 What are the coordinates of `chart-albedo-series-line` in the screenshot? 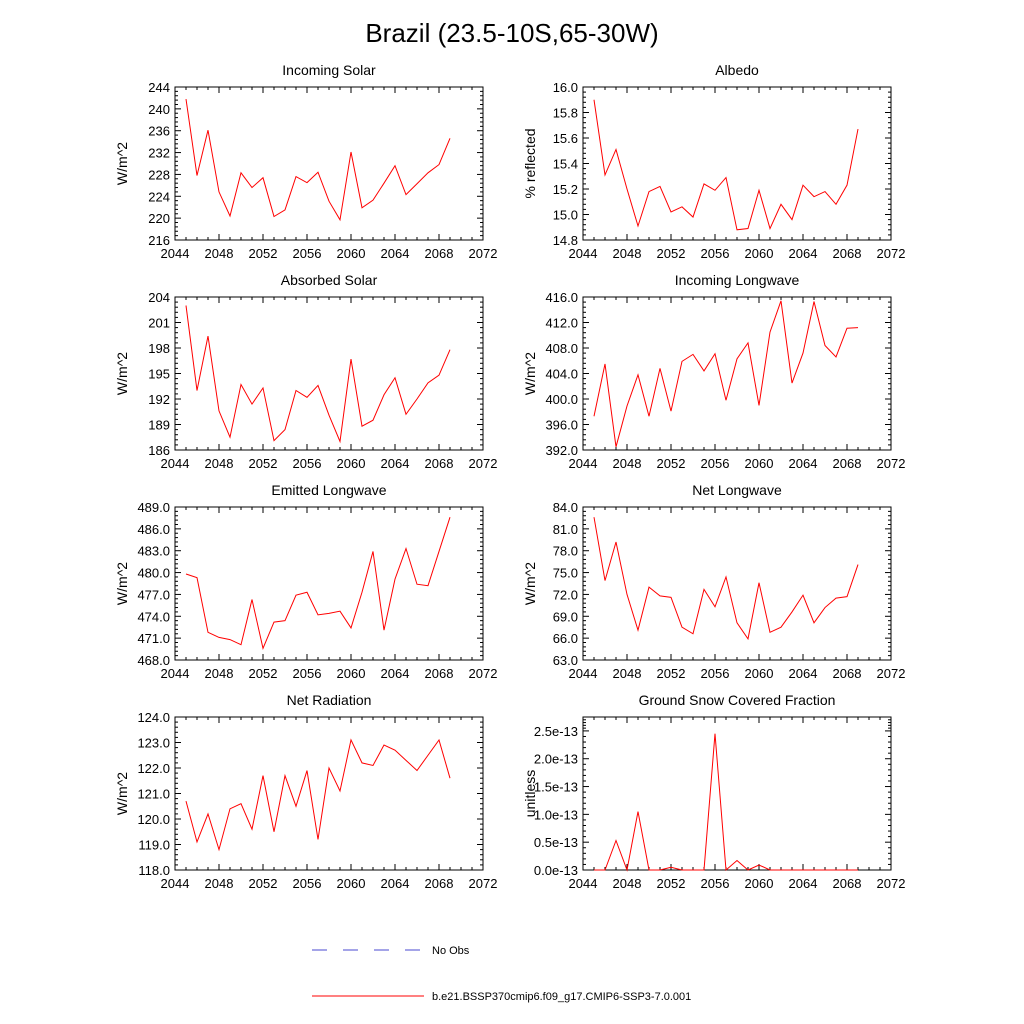 It's located at (726, 165).